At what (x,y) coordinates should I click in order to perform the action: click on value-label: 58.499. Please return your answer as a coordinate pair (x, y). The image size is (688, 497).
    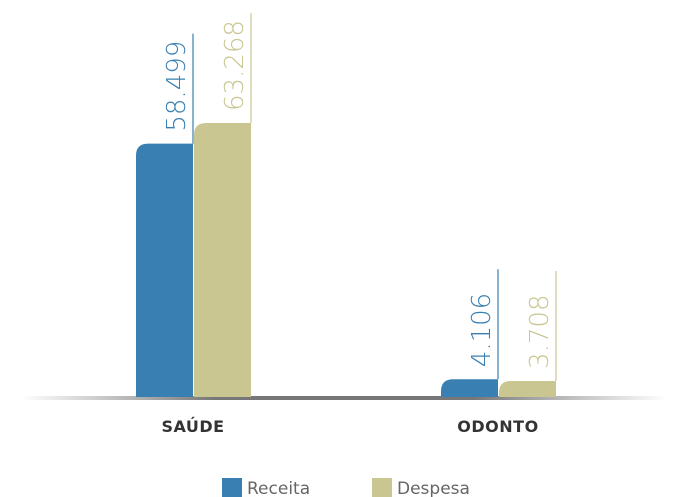
    Looking at the image, I should click on (177, 86).